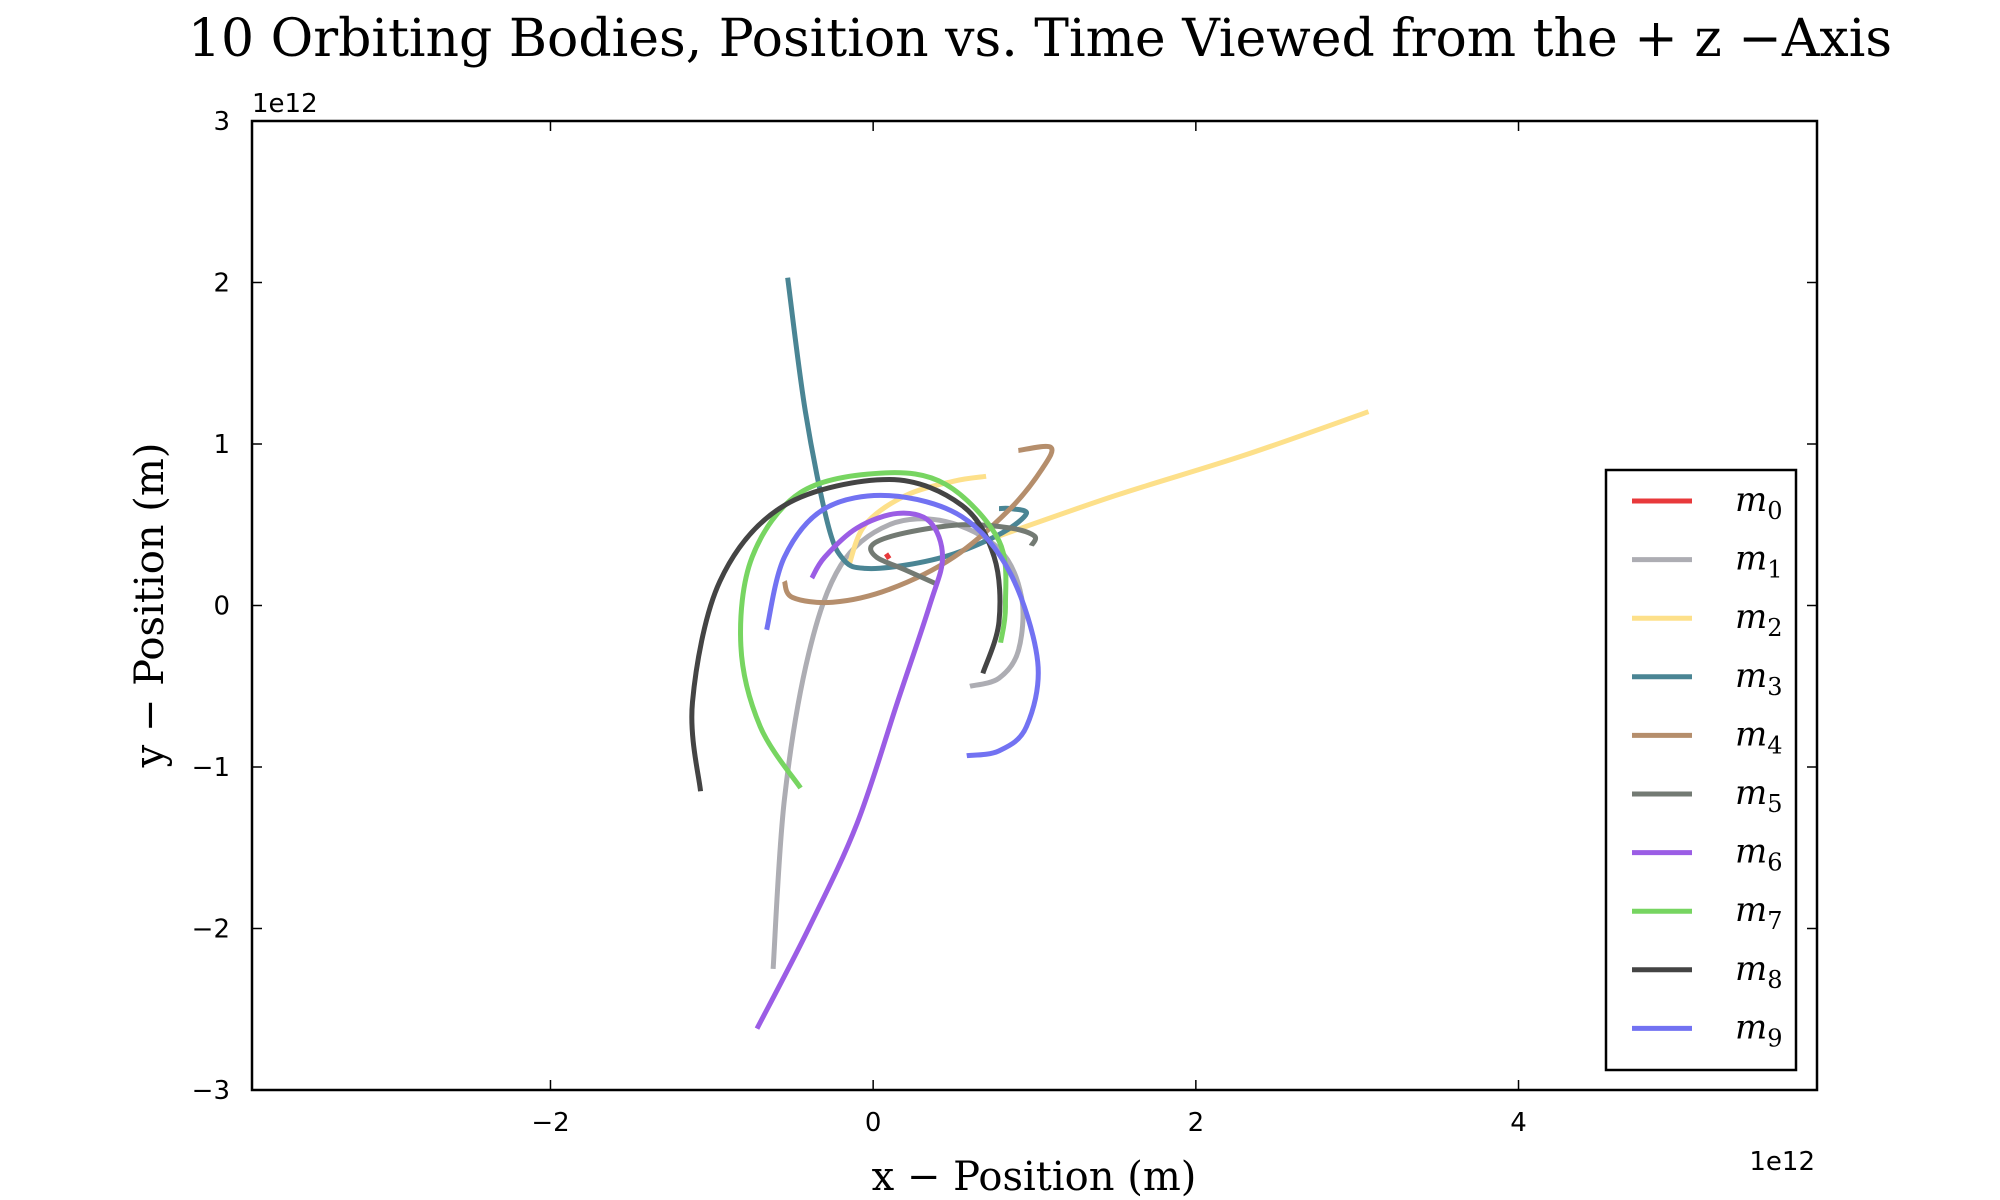 The height and width of the screenshot is (1200, 2000). What do you see at coordinates (1759, 854) in the screenshot?
I see `legend-label-m6: m6` at bounding box center [1759, 854].